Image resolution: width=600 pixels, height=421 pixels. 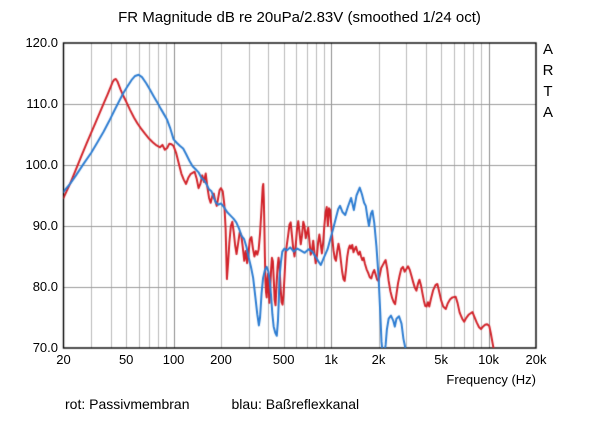 I want to click on legend-caption: rot: Passivmembran blau: Baßreflexkanal, so click(x=233, y=404).